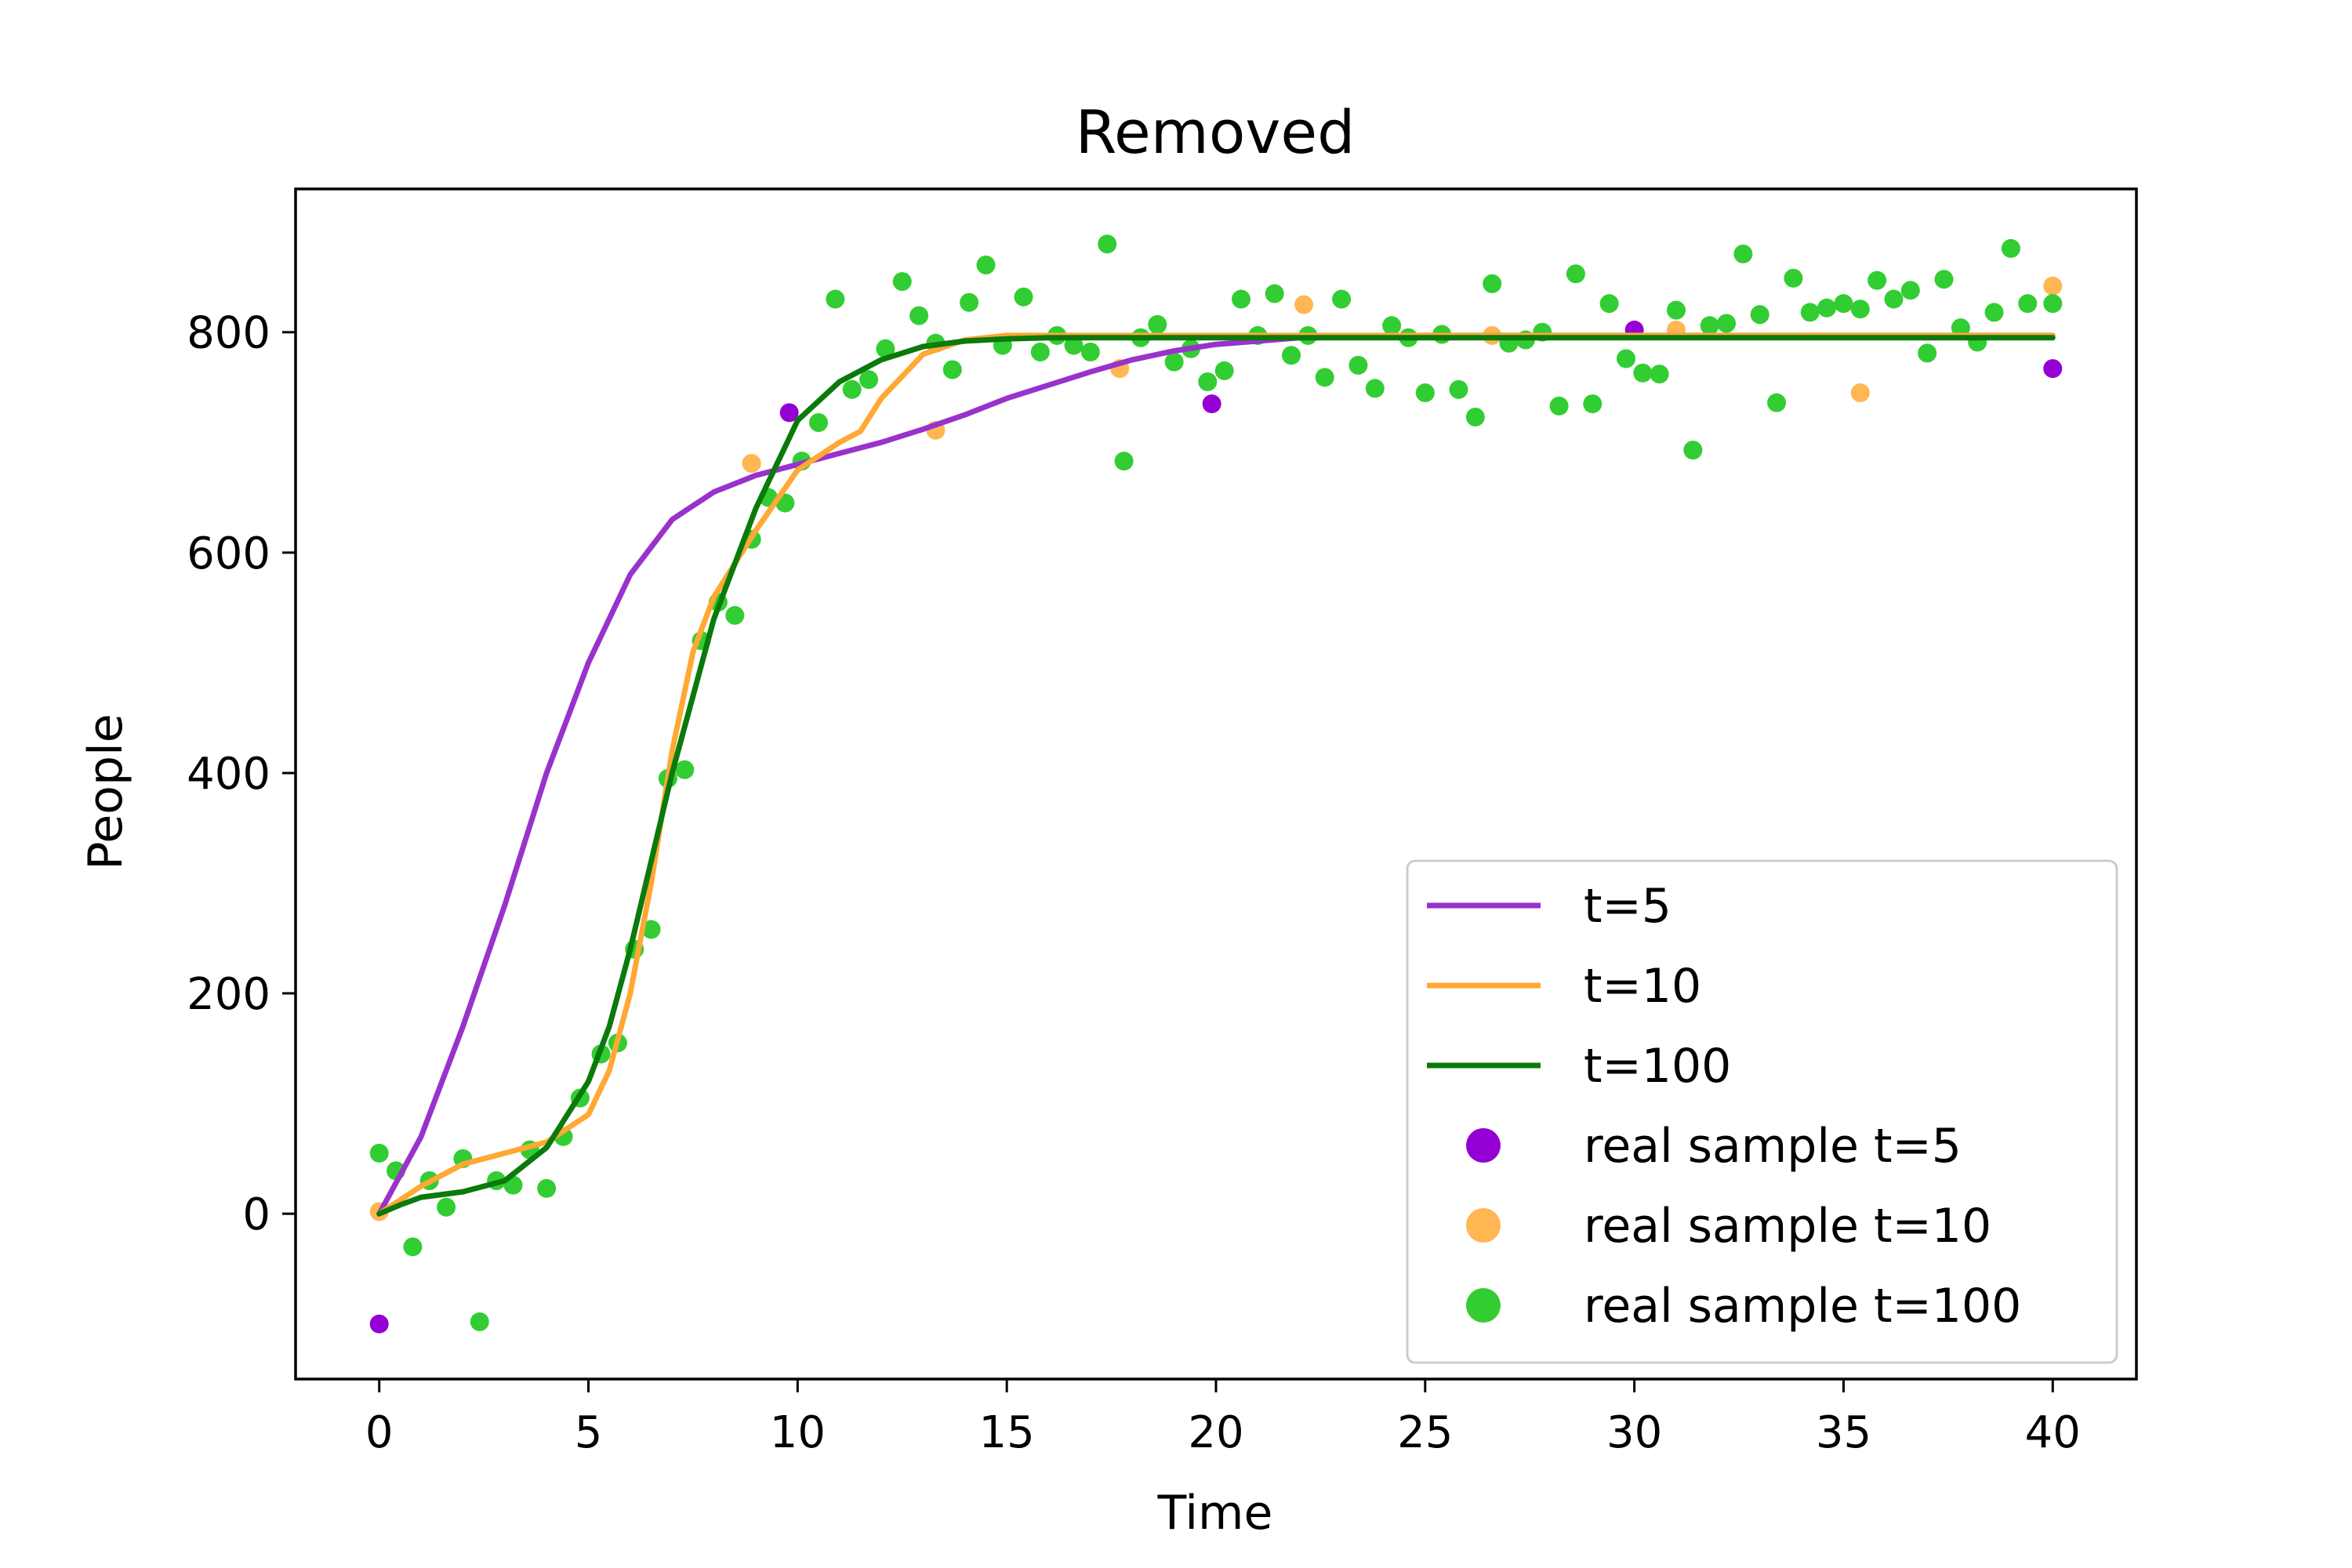 The width and height of the screenshot is (2352, 1568). Describe the element at coordinates (1802, 1306) in the screenshot. I see `legend-label: real sample t=100` at that location.